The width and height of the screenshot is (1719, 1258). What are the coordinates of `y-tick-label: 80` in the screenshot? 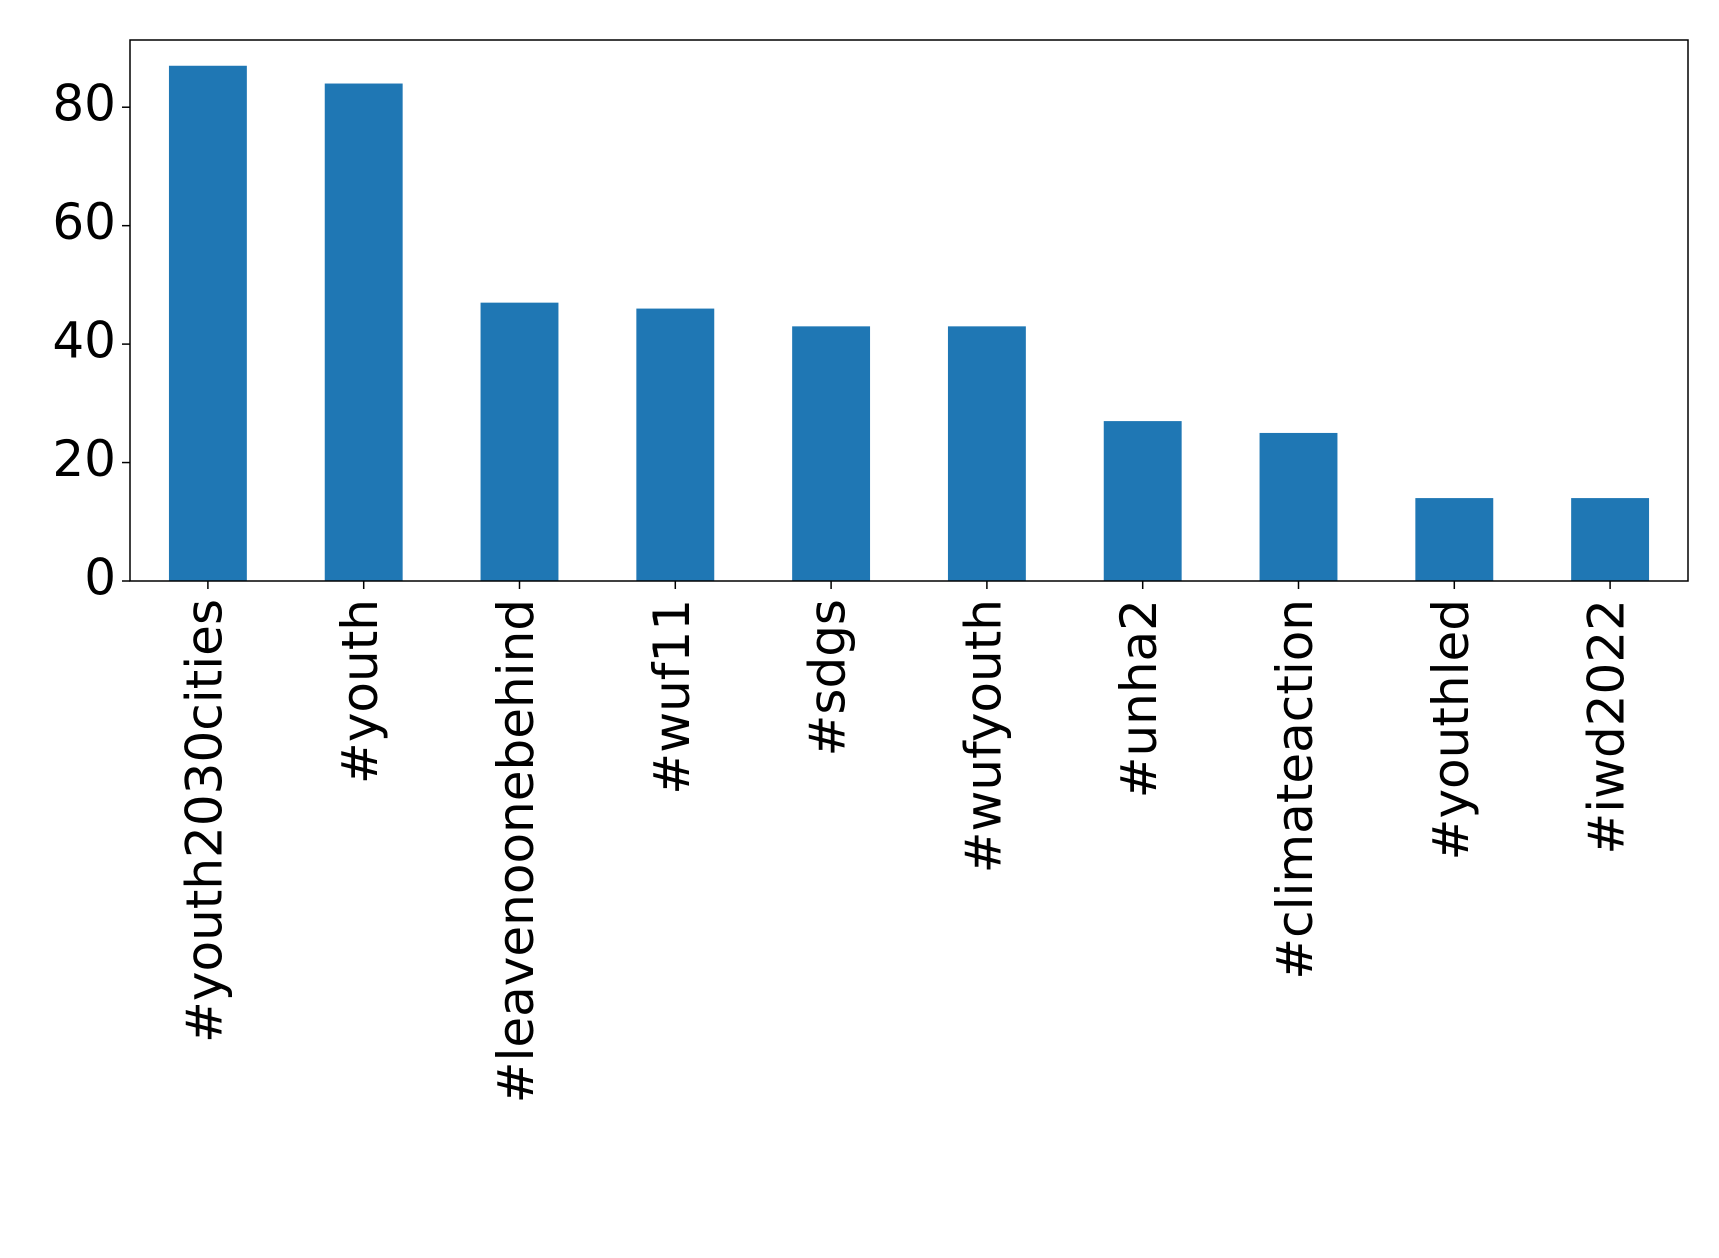 It's located at (84, 104).